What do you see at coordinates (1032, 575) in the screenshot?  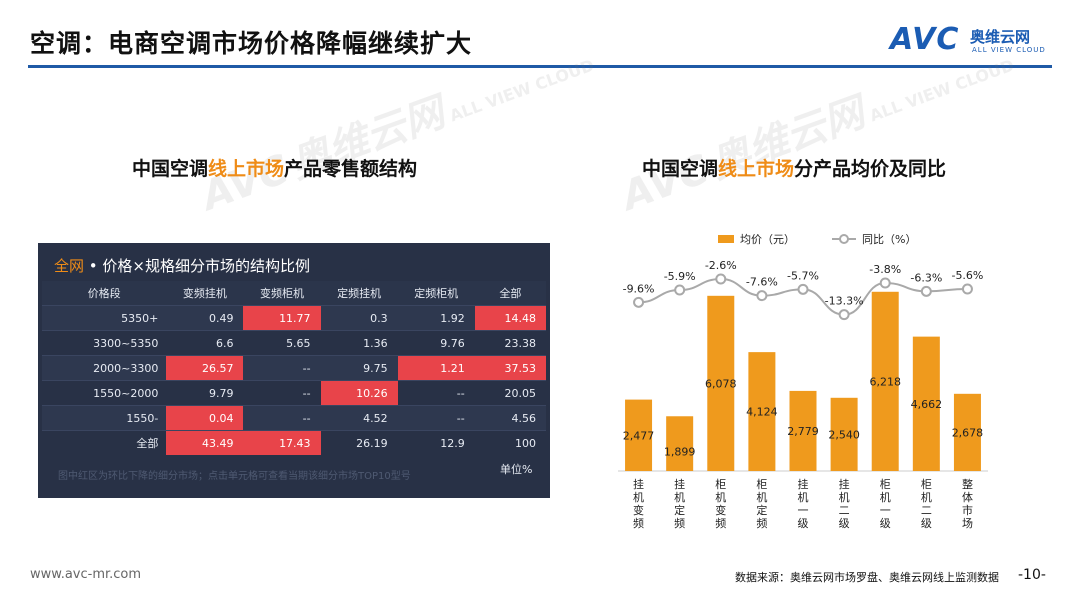 I see `page-number: -10-` at bounding box center [1032, 575].